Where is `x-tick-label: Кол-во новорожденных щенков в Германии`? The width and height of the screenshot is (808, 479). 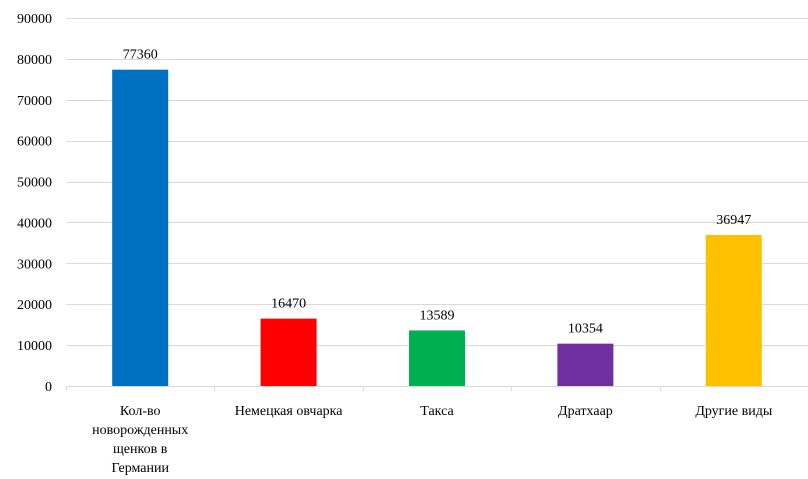 x-tick-label: Кол-во новорожденных щенков в Германии is located at coordinates (140, 440).